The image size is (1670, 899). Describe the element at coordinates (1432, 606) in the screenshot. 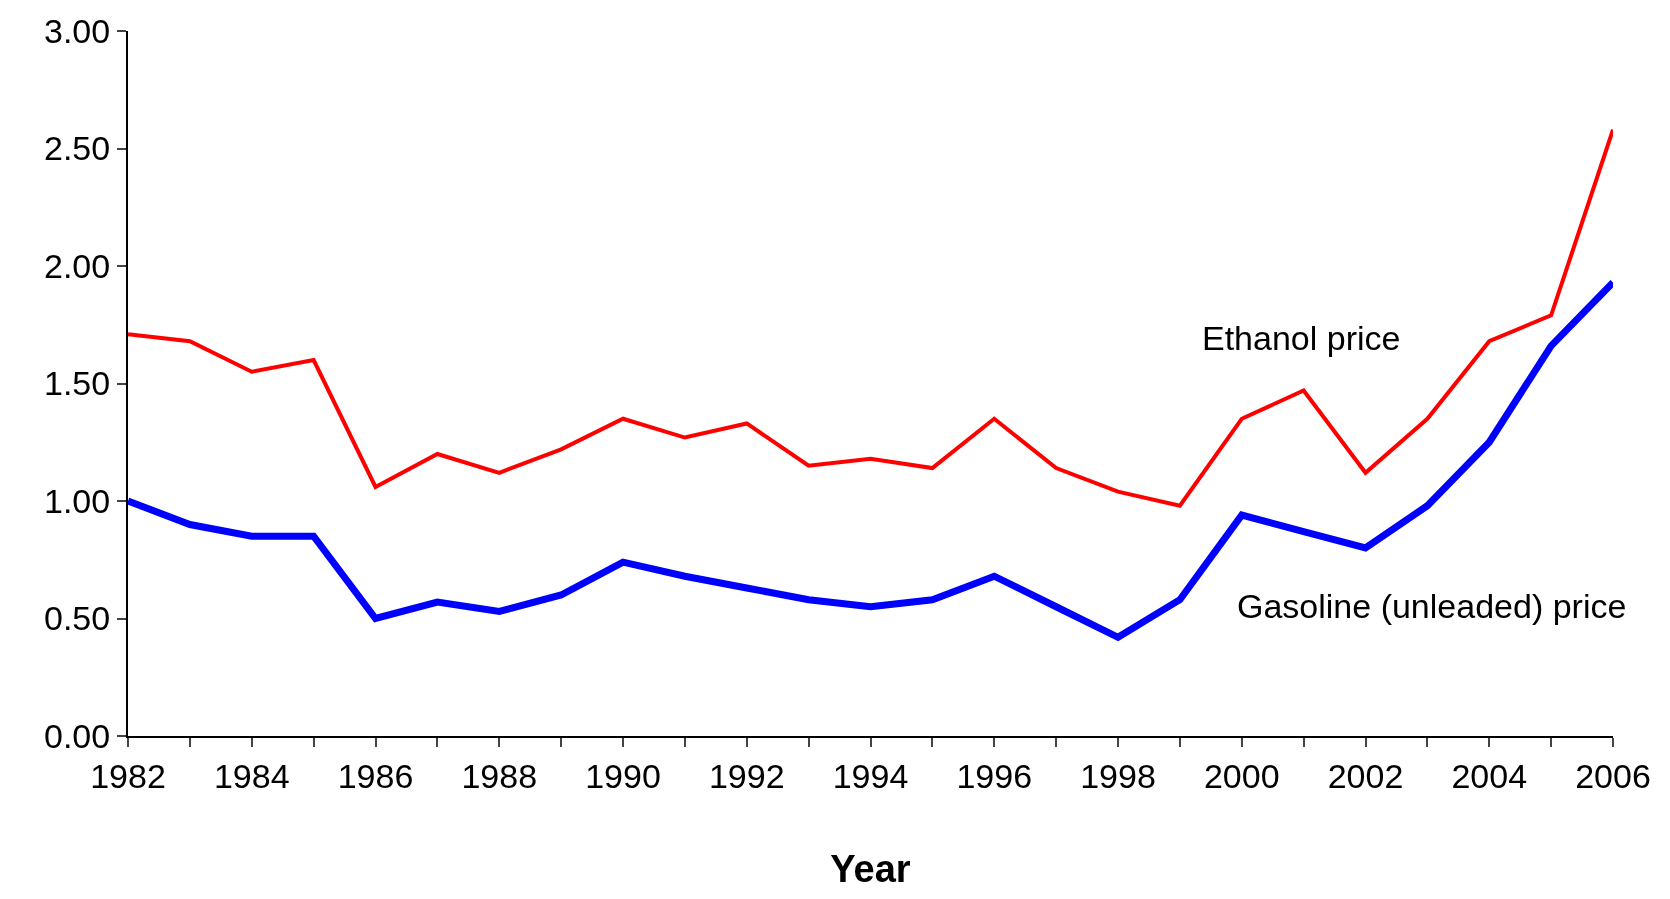

I see `series-label: Gasoline (unleaded) price` at that location.